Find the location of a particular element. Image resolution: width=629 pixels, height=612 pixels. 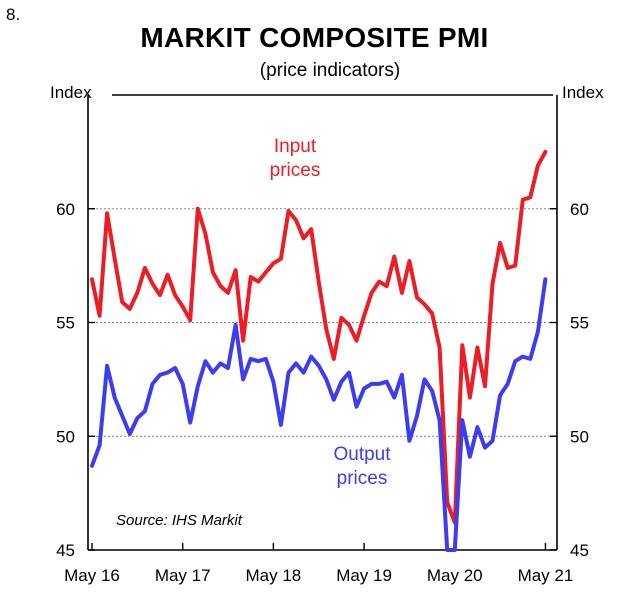

figure-number: 8. is located at coordinates (13, 14).